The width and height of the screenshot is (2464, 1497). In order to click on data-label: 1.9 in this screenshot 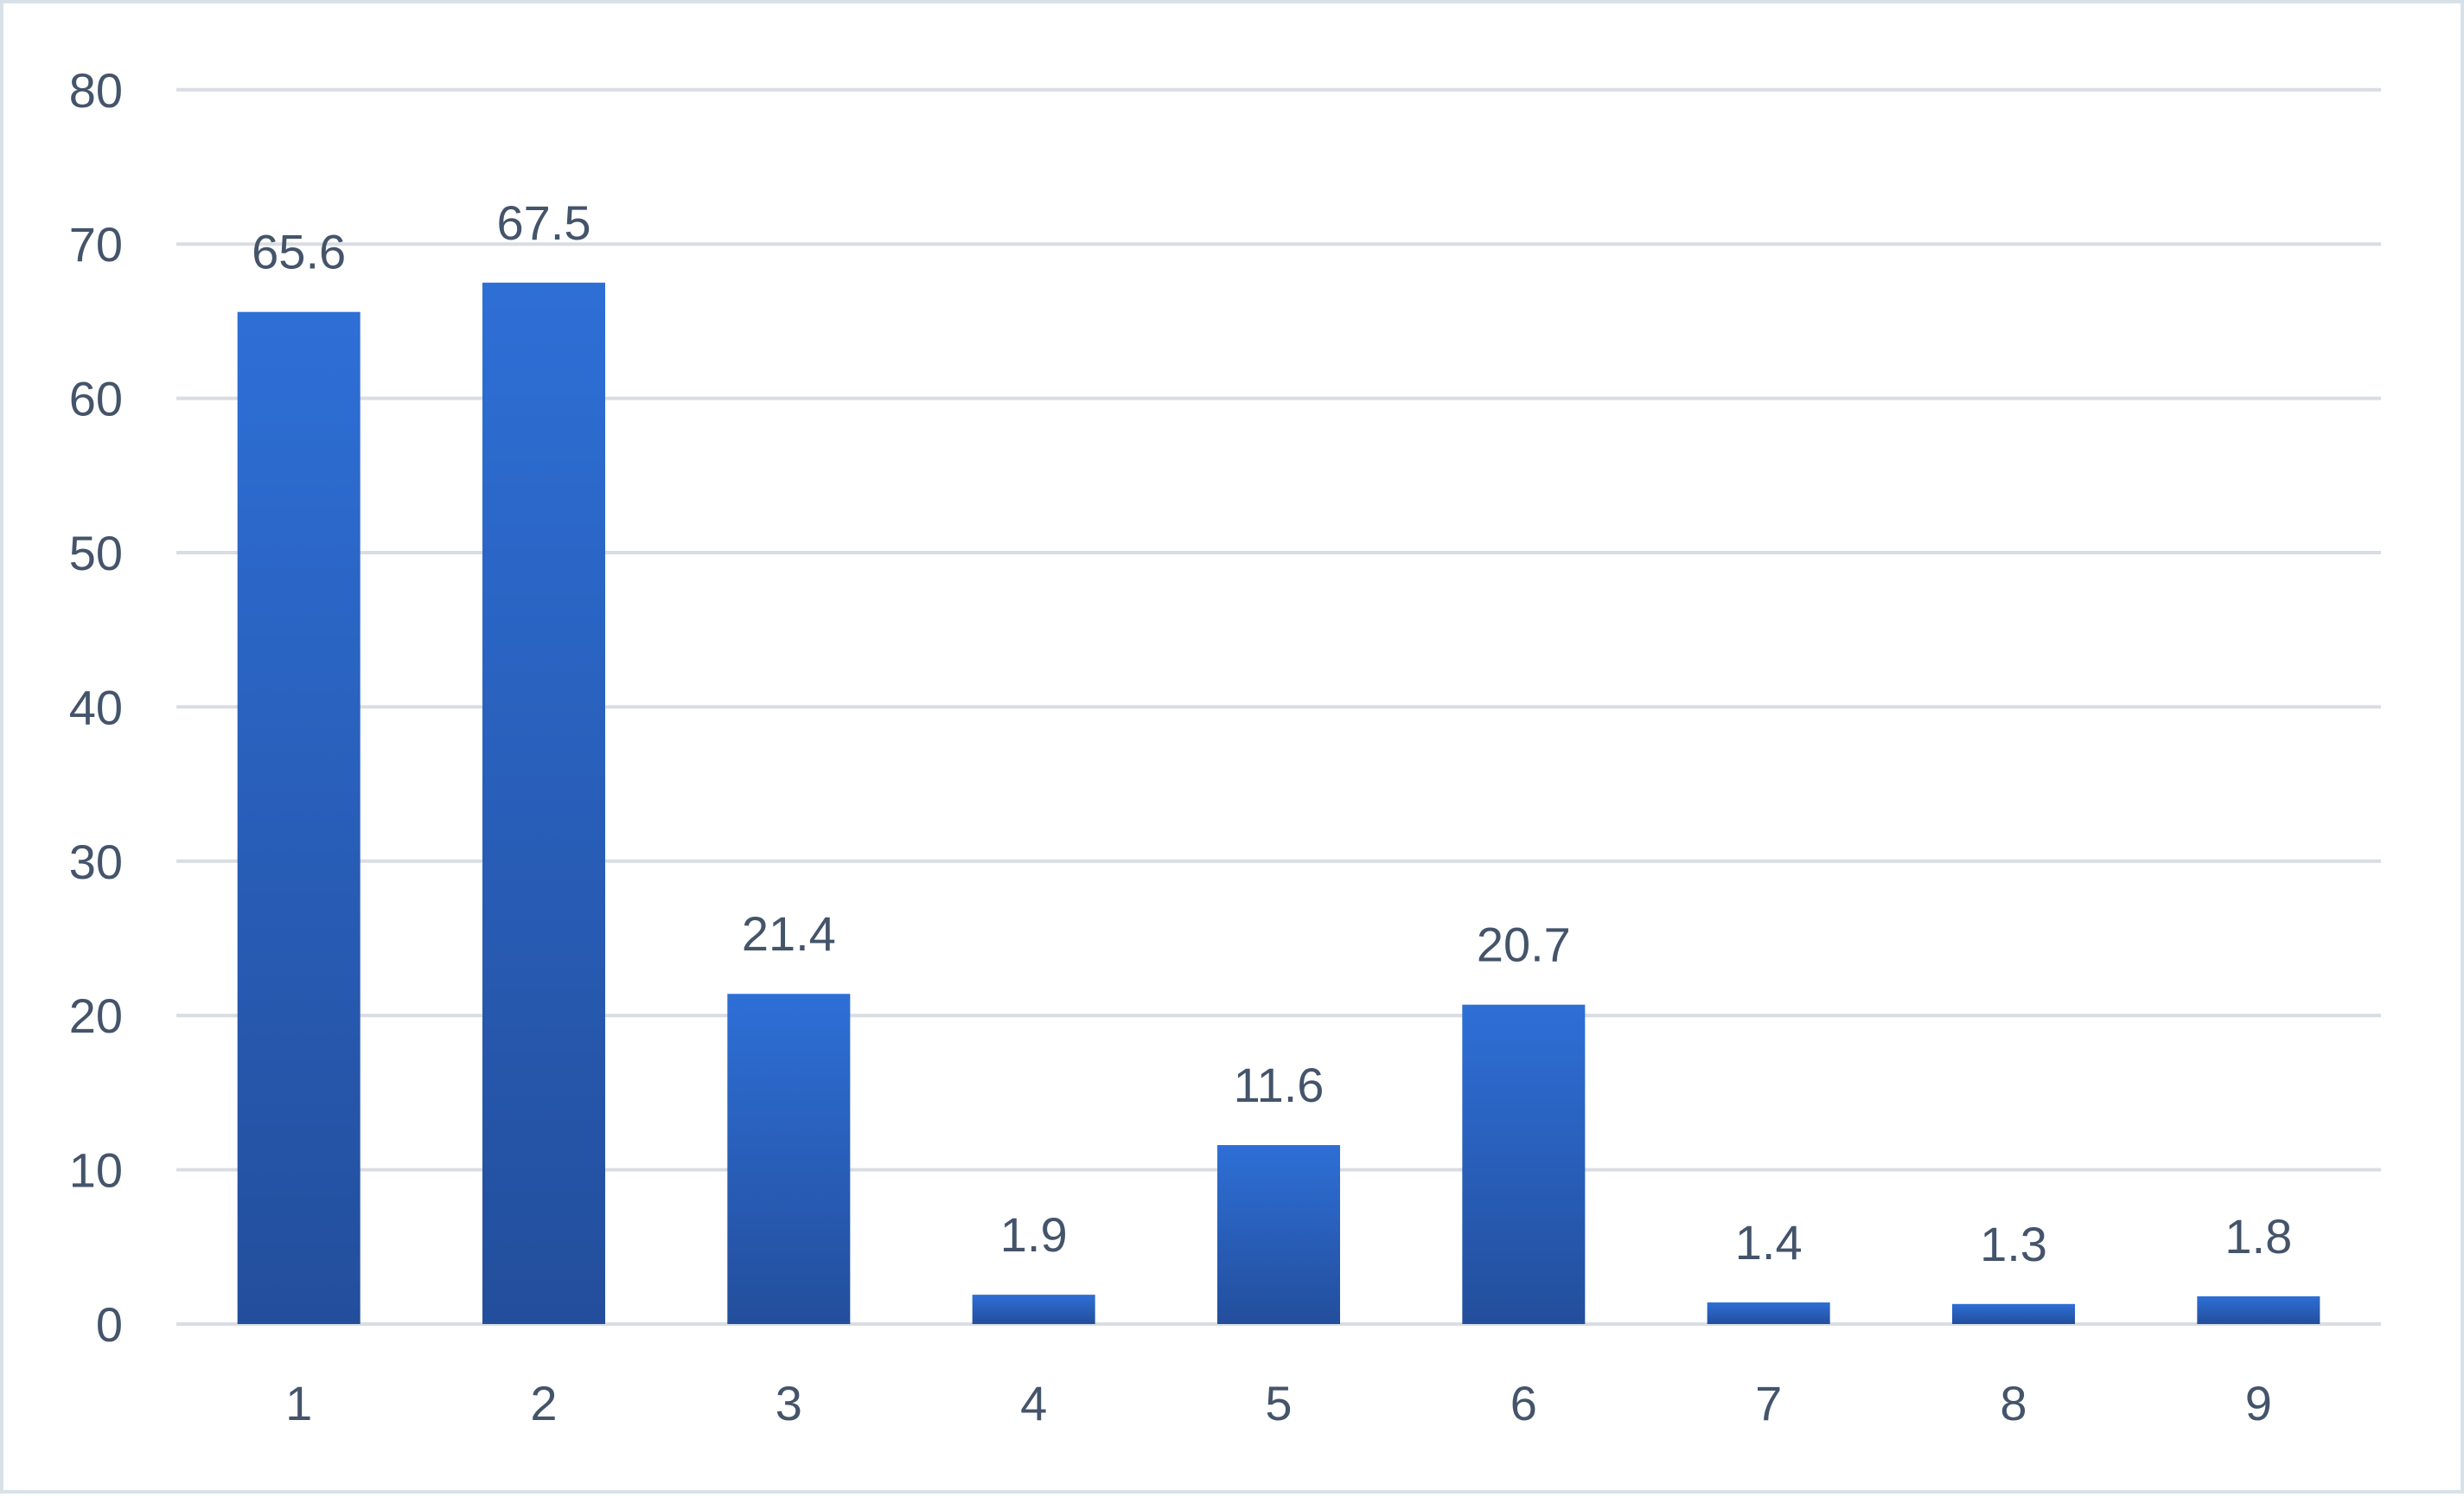, I will do `click(1034, 1234)`.